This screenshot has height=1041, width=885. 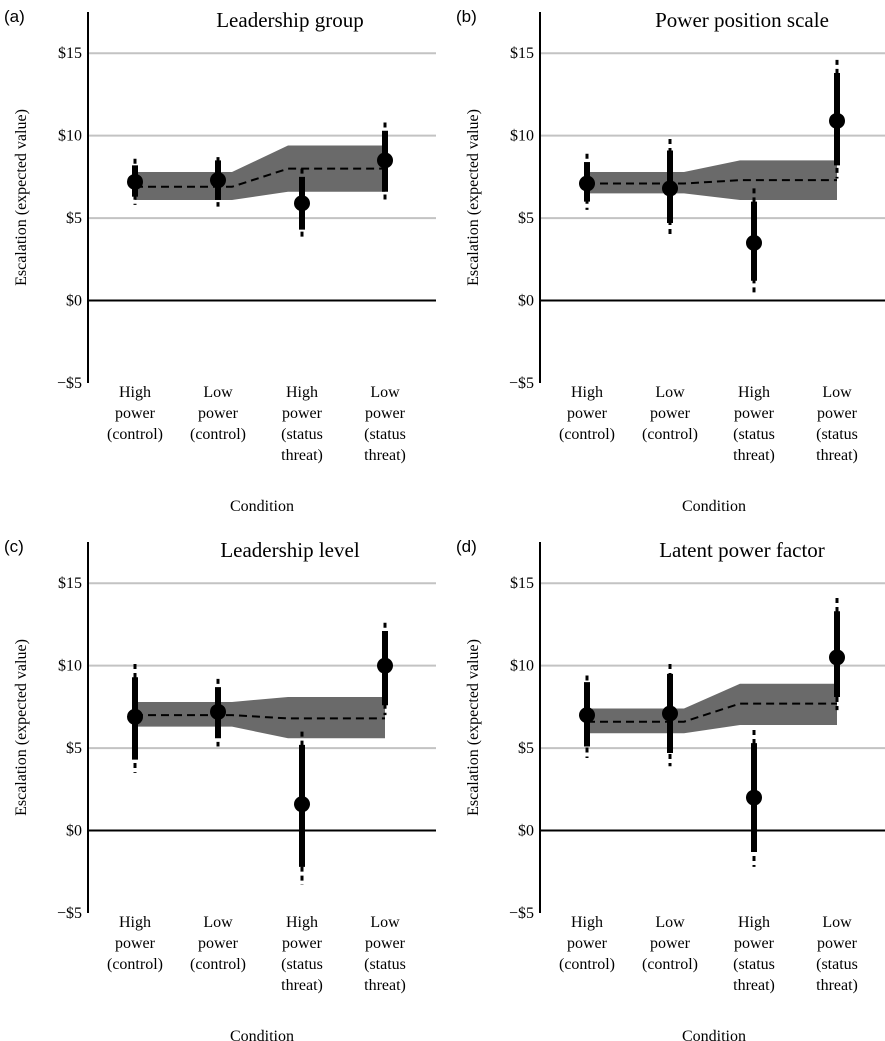 What do you see at coordinates (14, 16) in the screenshot?
I see `panel-letter: (a)` at bounding box center [14, 16].